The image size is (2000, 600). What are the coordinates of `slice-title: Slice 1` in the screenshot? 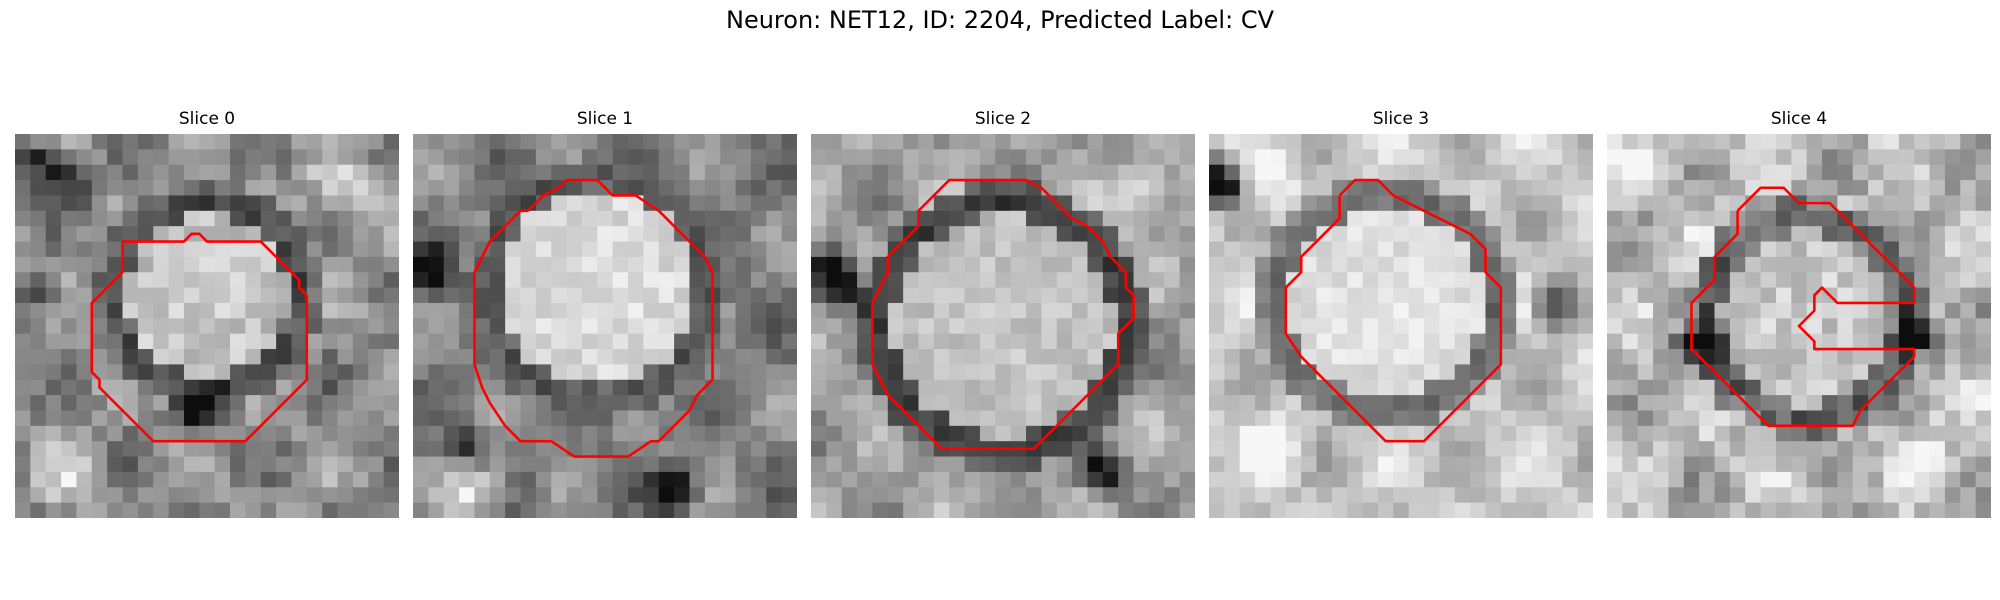 It's located at (605, 119).